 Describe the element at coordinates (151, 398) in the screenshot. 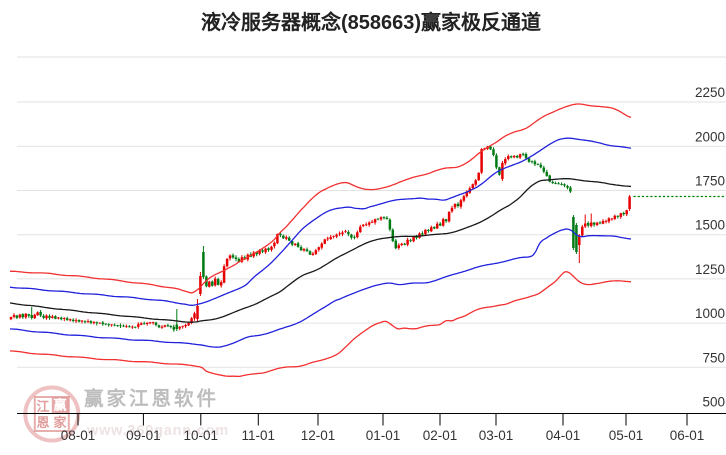

I see `svg-text: 赢家江恩软件` at that location.